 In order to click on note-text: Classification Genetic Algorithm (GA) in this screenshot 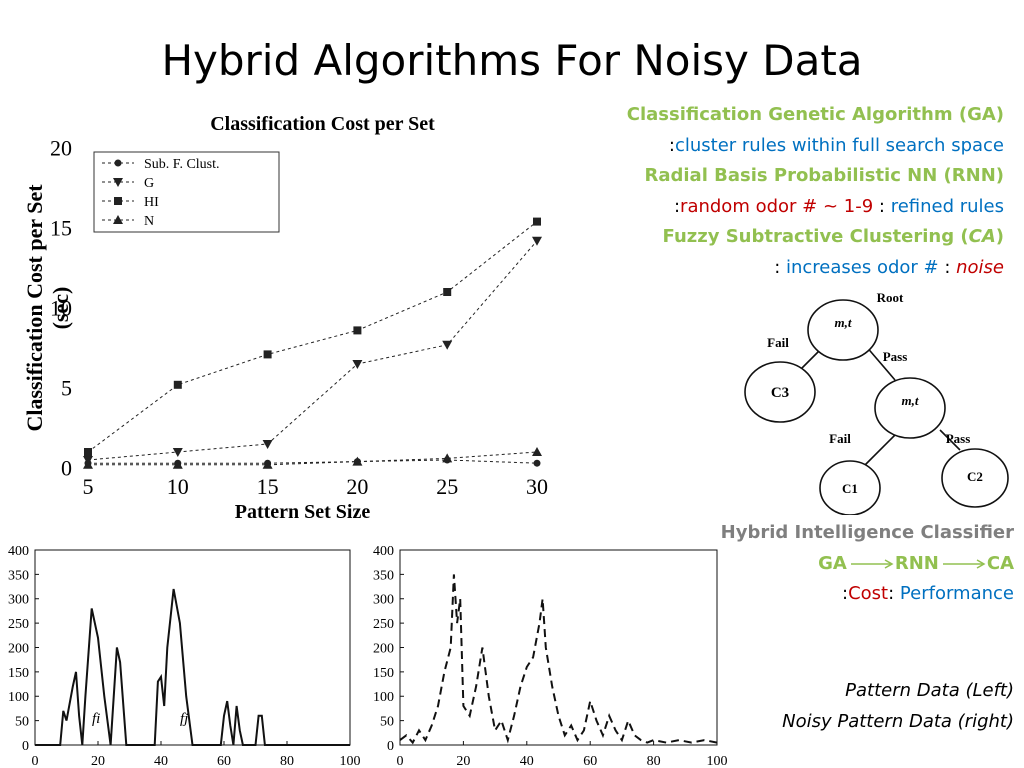, I will do `click(815, 114)`.